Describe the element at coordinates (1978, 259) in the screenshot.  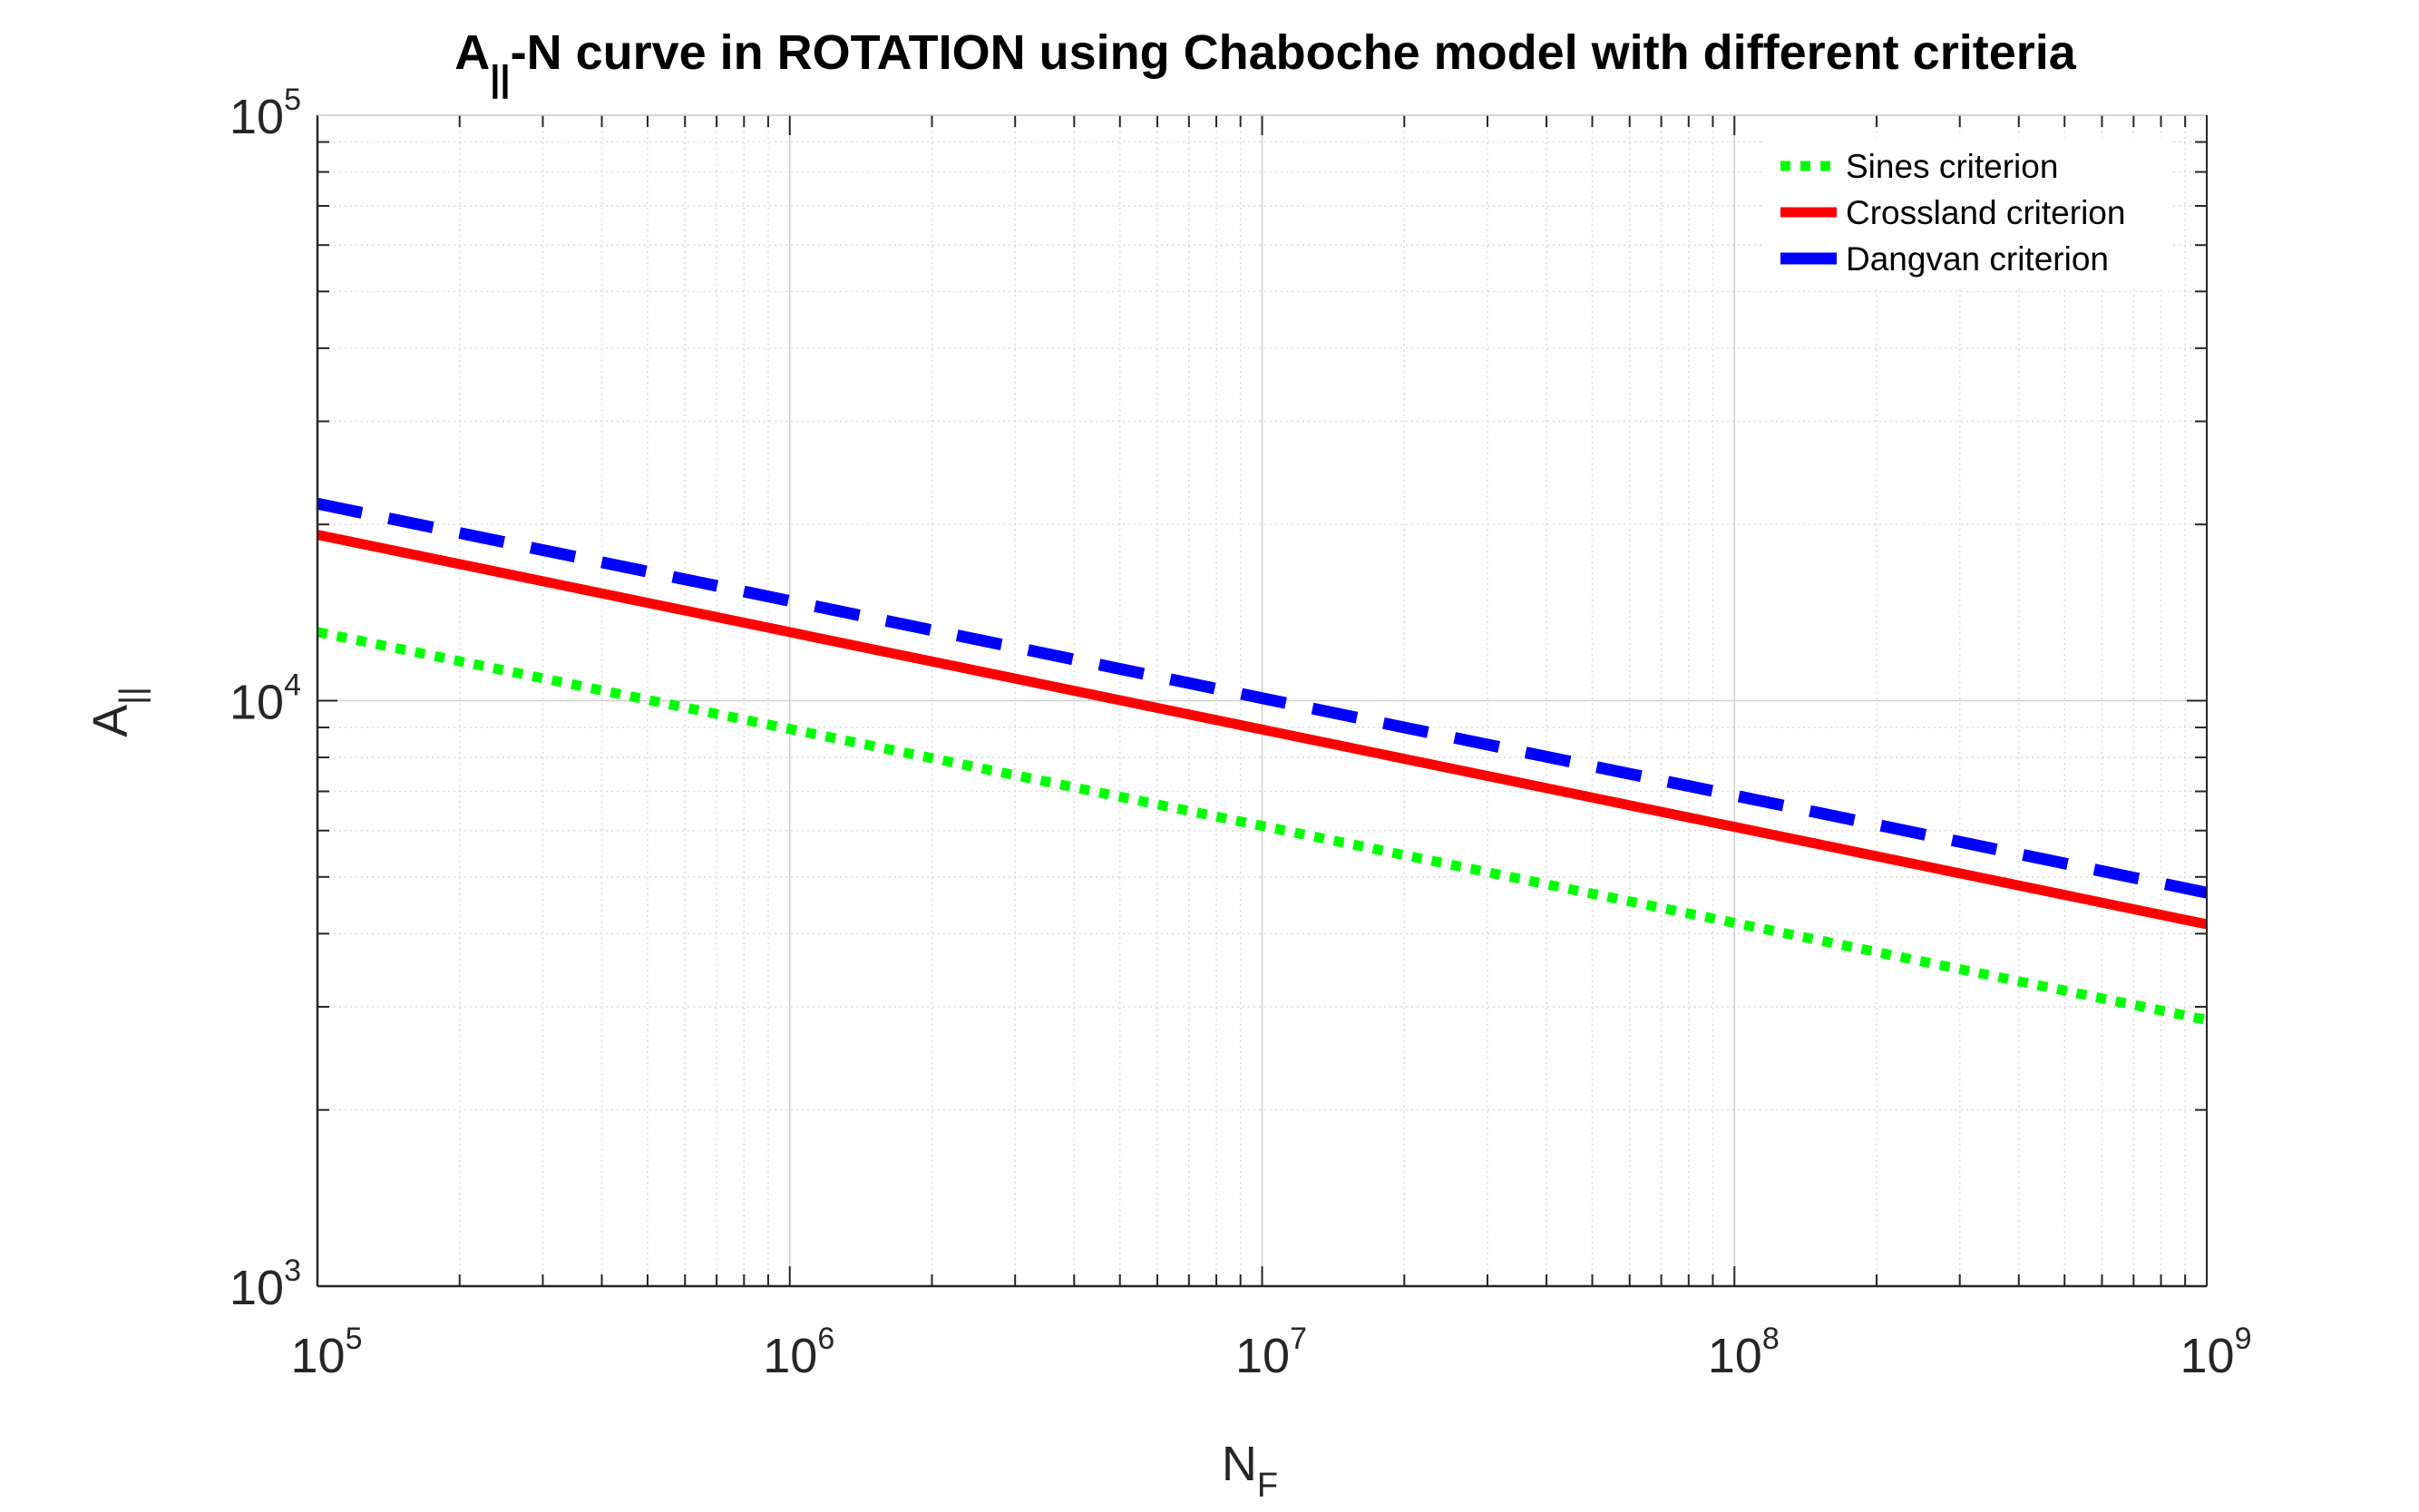
I see `legend-label: Dangvan criterion` at that location.